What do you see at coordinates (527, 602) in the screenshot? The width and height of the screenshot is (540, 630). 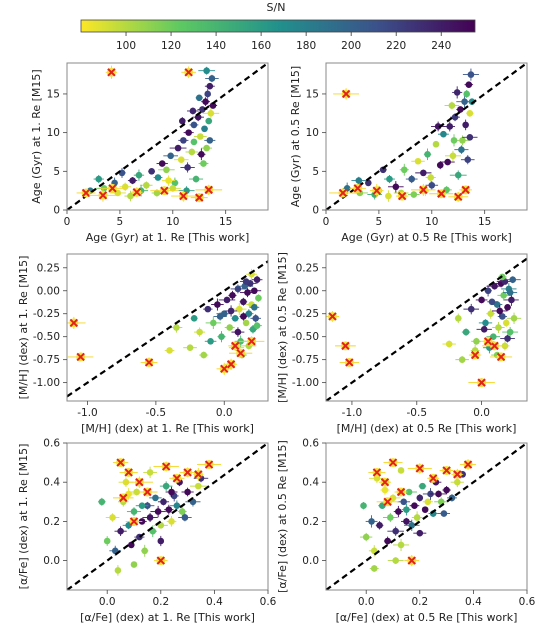 I see `x-tick-label: 0.6` at bounding box center [527, 602].